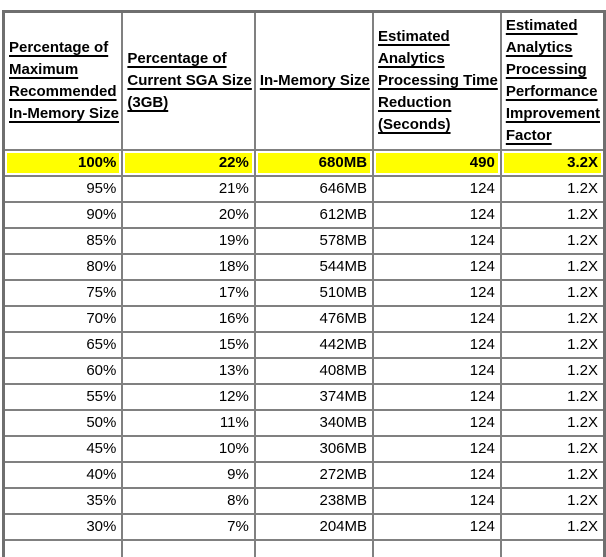  I want to click on cell: 476MB, so click(314, 319).